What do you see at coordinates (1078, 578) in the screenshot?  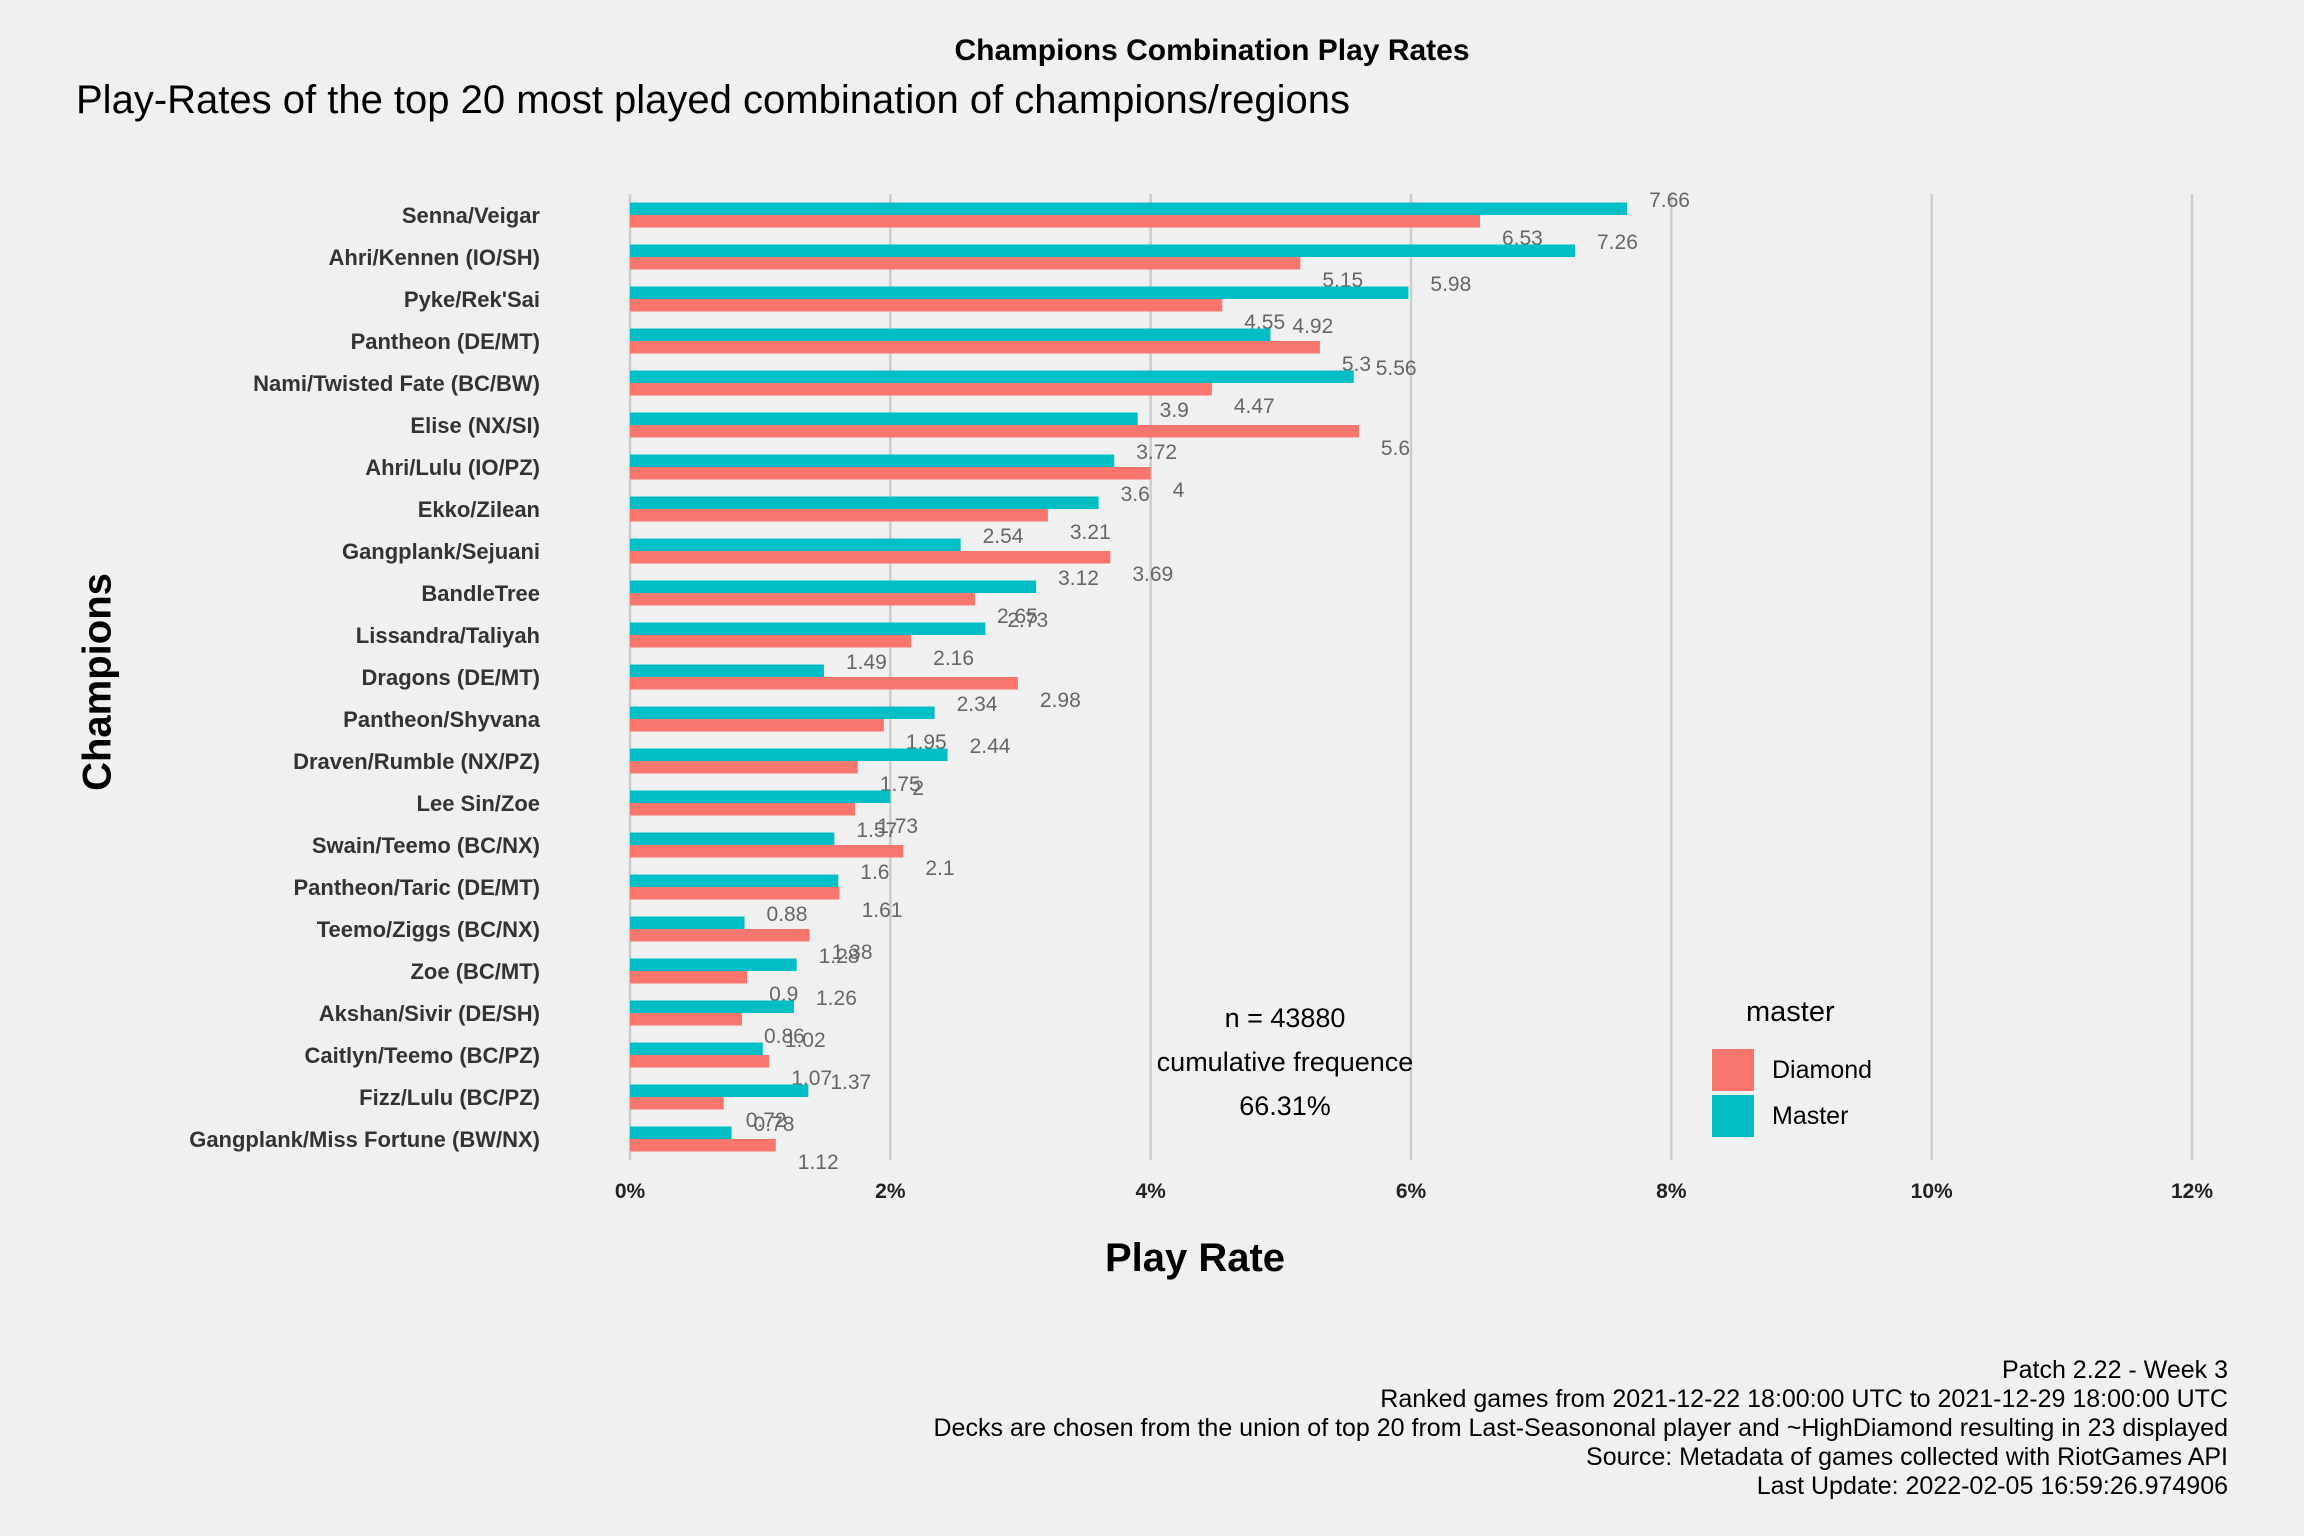 I see `data-label-master: 3.12` at bounding box center [1078, 578].